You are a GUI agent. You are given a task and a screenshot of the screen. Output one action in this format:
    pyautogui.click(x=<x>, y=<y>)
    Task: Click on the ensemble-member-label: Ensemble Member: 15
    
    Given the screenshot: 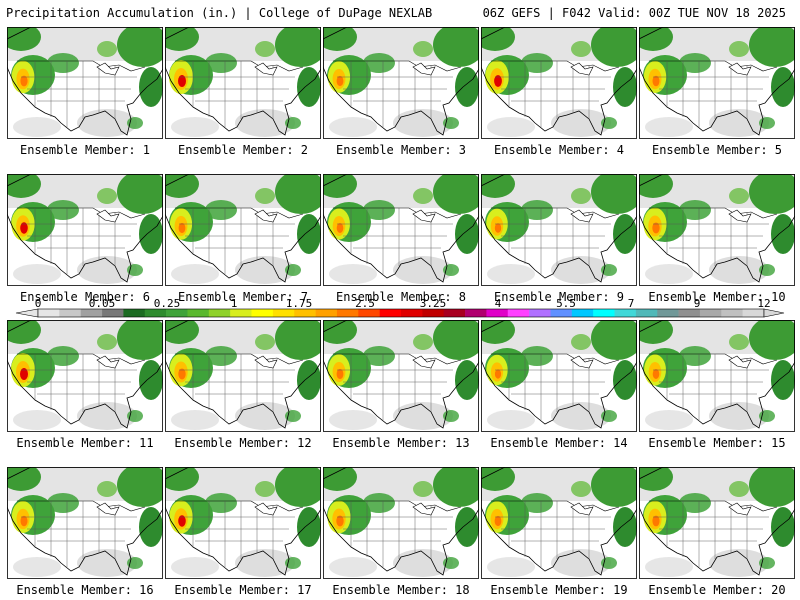 What is the action you would take?
    pyautogui.click(x=717, y=443)
    